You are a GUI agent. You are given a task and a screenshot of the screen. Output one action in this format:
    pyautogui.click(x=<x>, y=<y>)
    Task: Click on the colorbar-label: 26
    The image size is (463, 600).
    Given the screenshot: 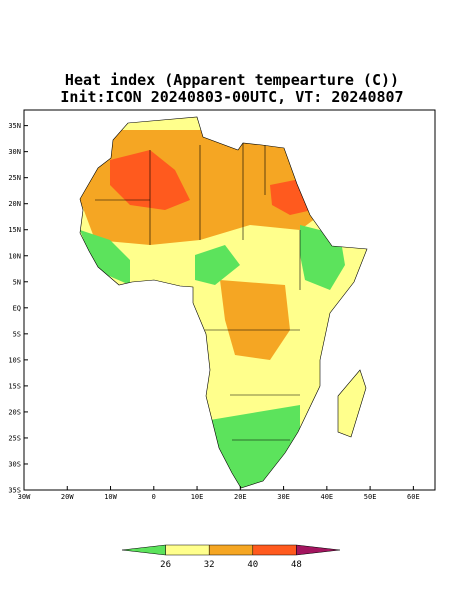 What is the action you would take?
    pyautogui.click(x=165, y=565)
    